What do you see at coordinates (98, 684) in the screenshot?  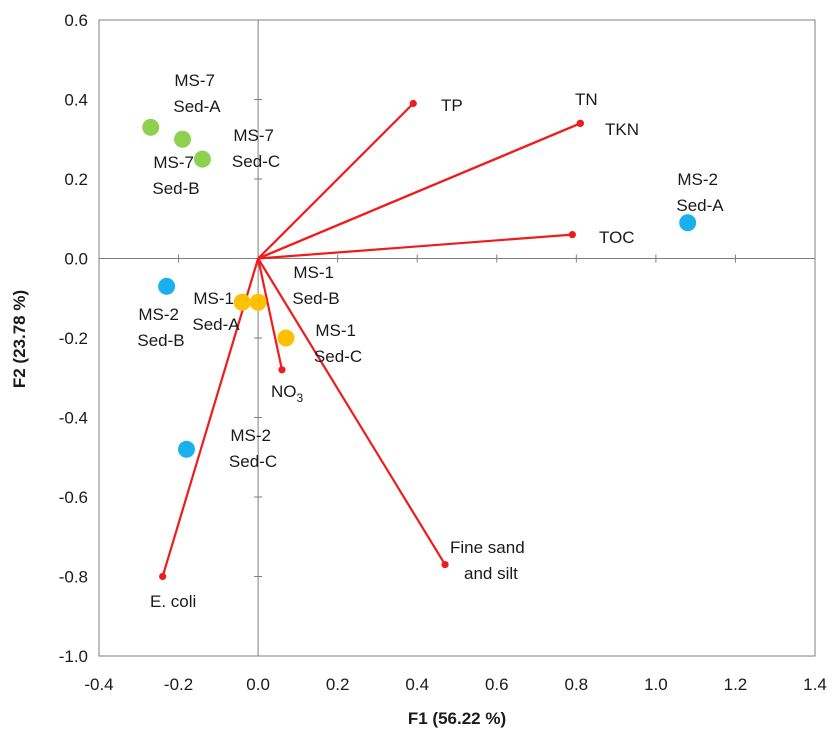 I see `x-tick-label: -0.4` at bounding box center [98, 684].